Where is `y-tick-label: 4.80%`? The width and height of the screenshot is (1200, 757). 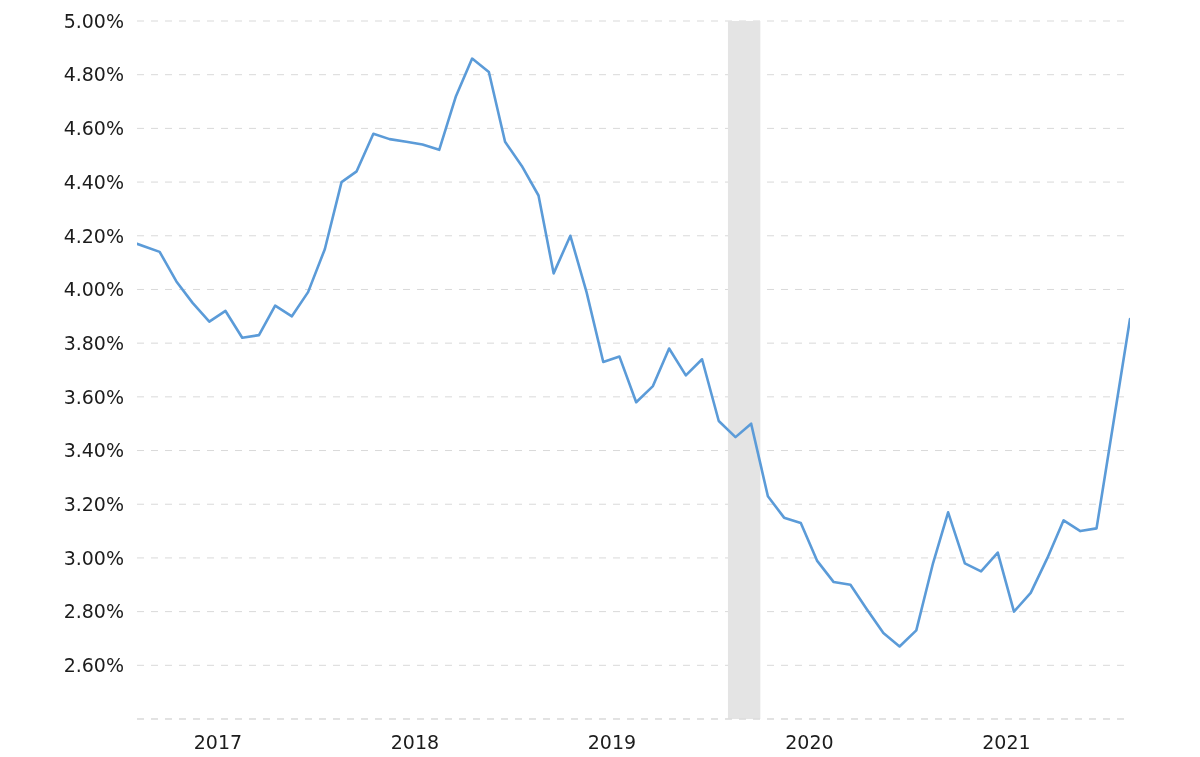 y-tick-label: 4.80% is located at coordinates (93, 74).